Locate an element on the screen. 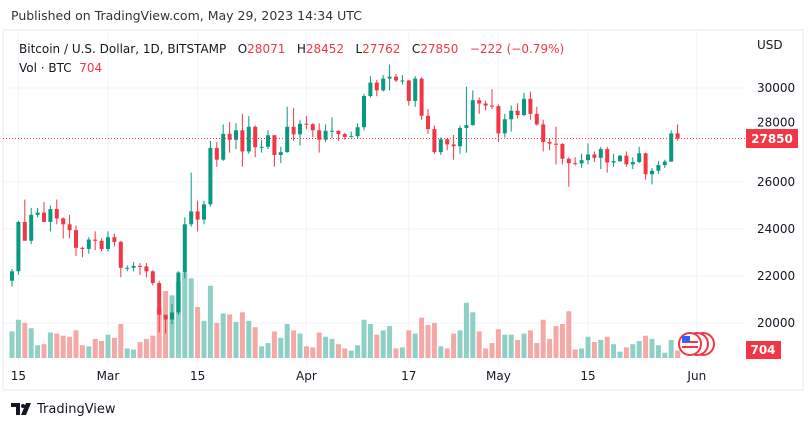 The height and width of the screenshot is (429, 812). y-tick-label: 24000 is located at coordinates (776, 229).